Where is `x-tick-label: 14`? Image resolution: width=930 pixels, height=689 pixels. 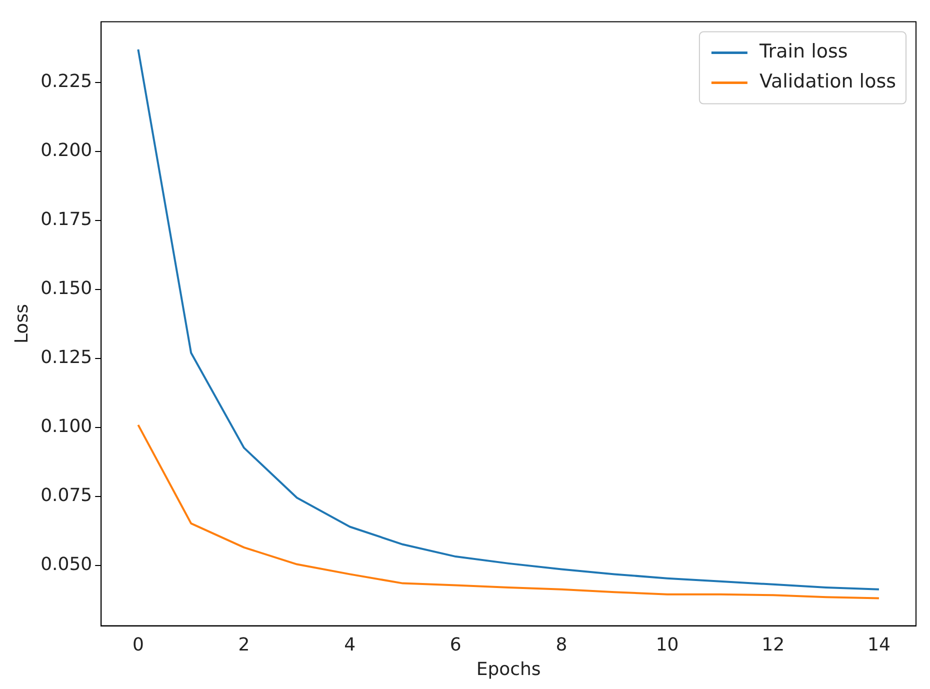
x-tick-label: 14 is located at coordinates (879, 645).